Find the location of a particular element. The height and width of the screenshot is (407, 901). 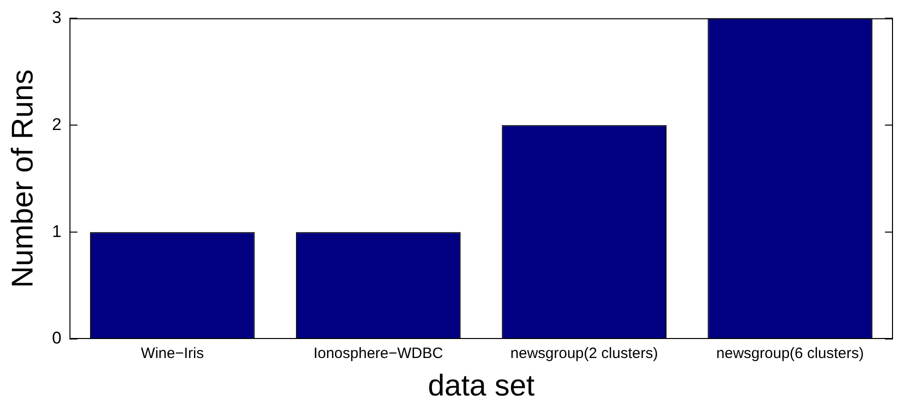

x-axis-title: data set is located at coordinates (482, 385).